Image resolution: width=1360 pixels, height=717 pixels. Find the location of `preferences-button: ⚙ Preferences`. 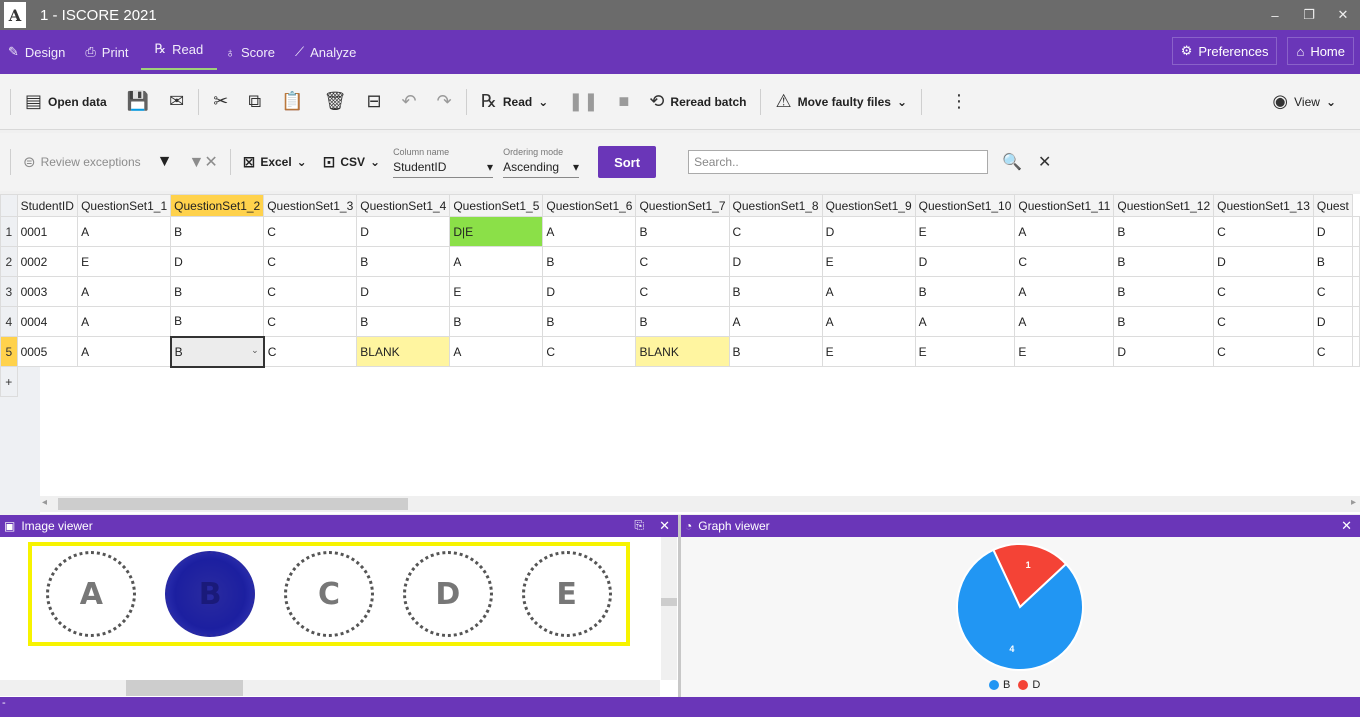

preferences-button: ⚙ Preferences is located at coordinates (1224, 51).